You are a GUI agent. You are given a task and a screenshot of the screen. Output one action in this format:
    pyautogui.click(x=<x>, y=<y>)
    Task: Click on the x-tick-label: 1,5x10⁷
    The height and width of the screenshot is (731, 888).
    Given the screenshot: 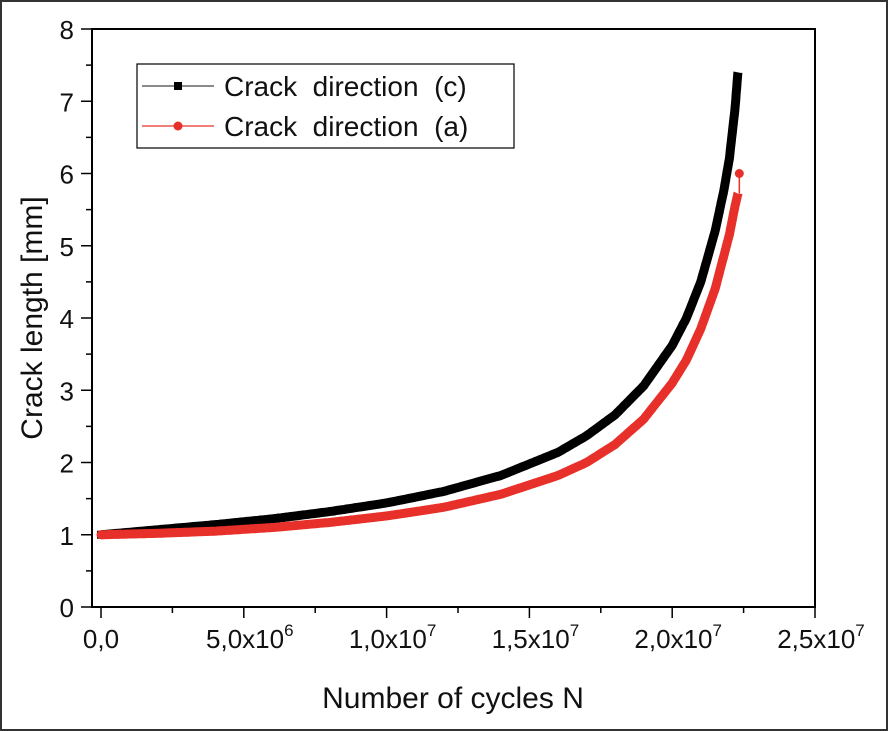 What is the action you would take?
    pyautogui.click(x=536, y=637)
    